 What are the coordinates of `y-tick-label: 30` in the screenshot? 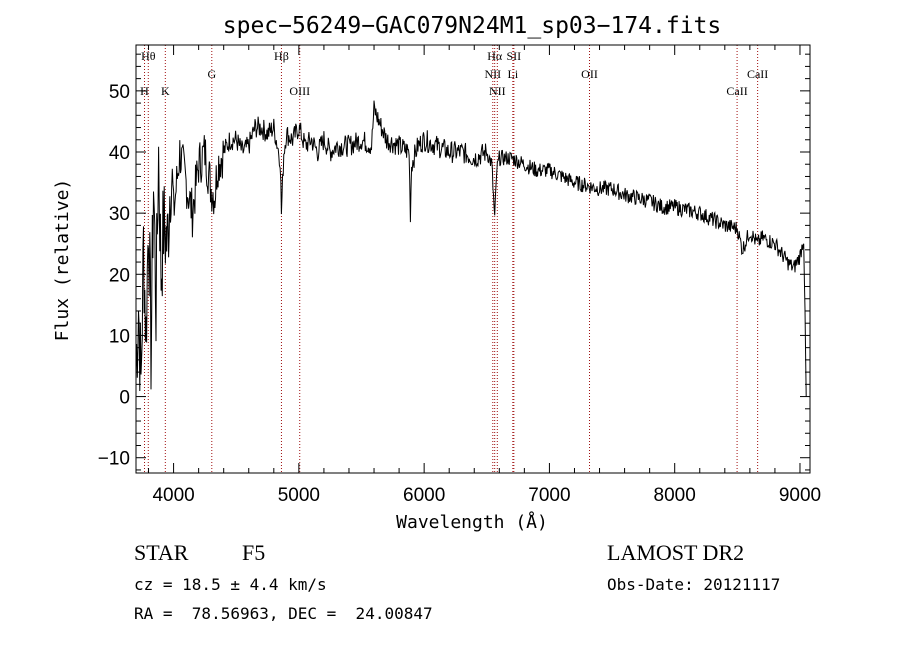 It's located at (119, 214).